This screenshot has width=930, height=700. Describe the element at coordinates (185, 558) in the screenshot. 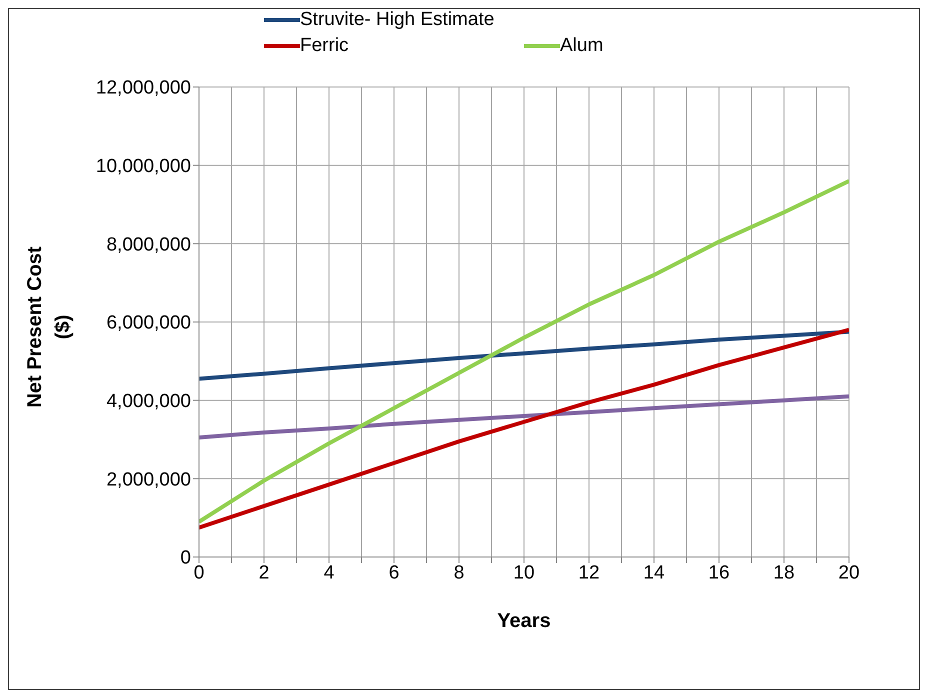

I see `y-tick-label: 0` at that location.